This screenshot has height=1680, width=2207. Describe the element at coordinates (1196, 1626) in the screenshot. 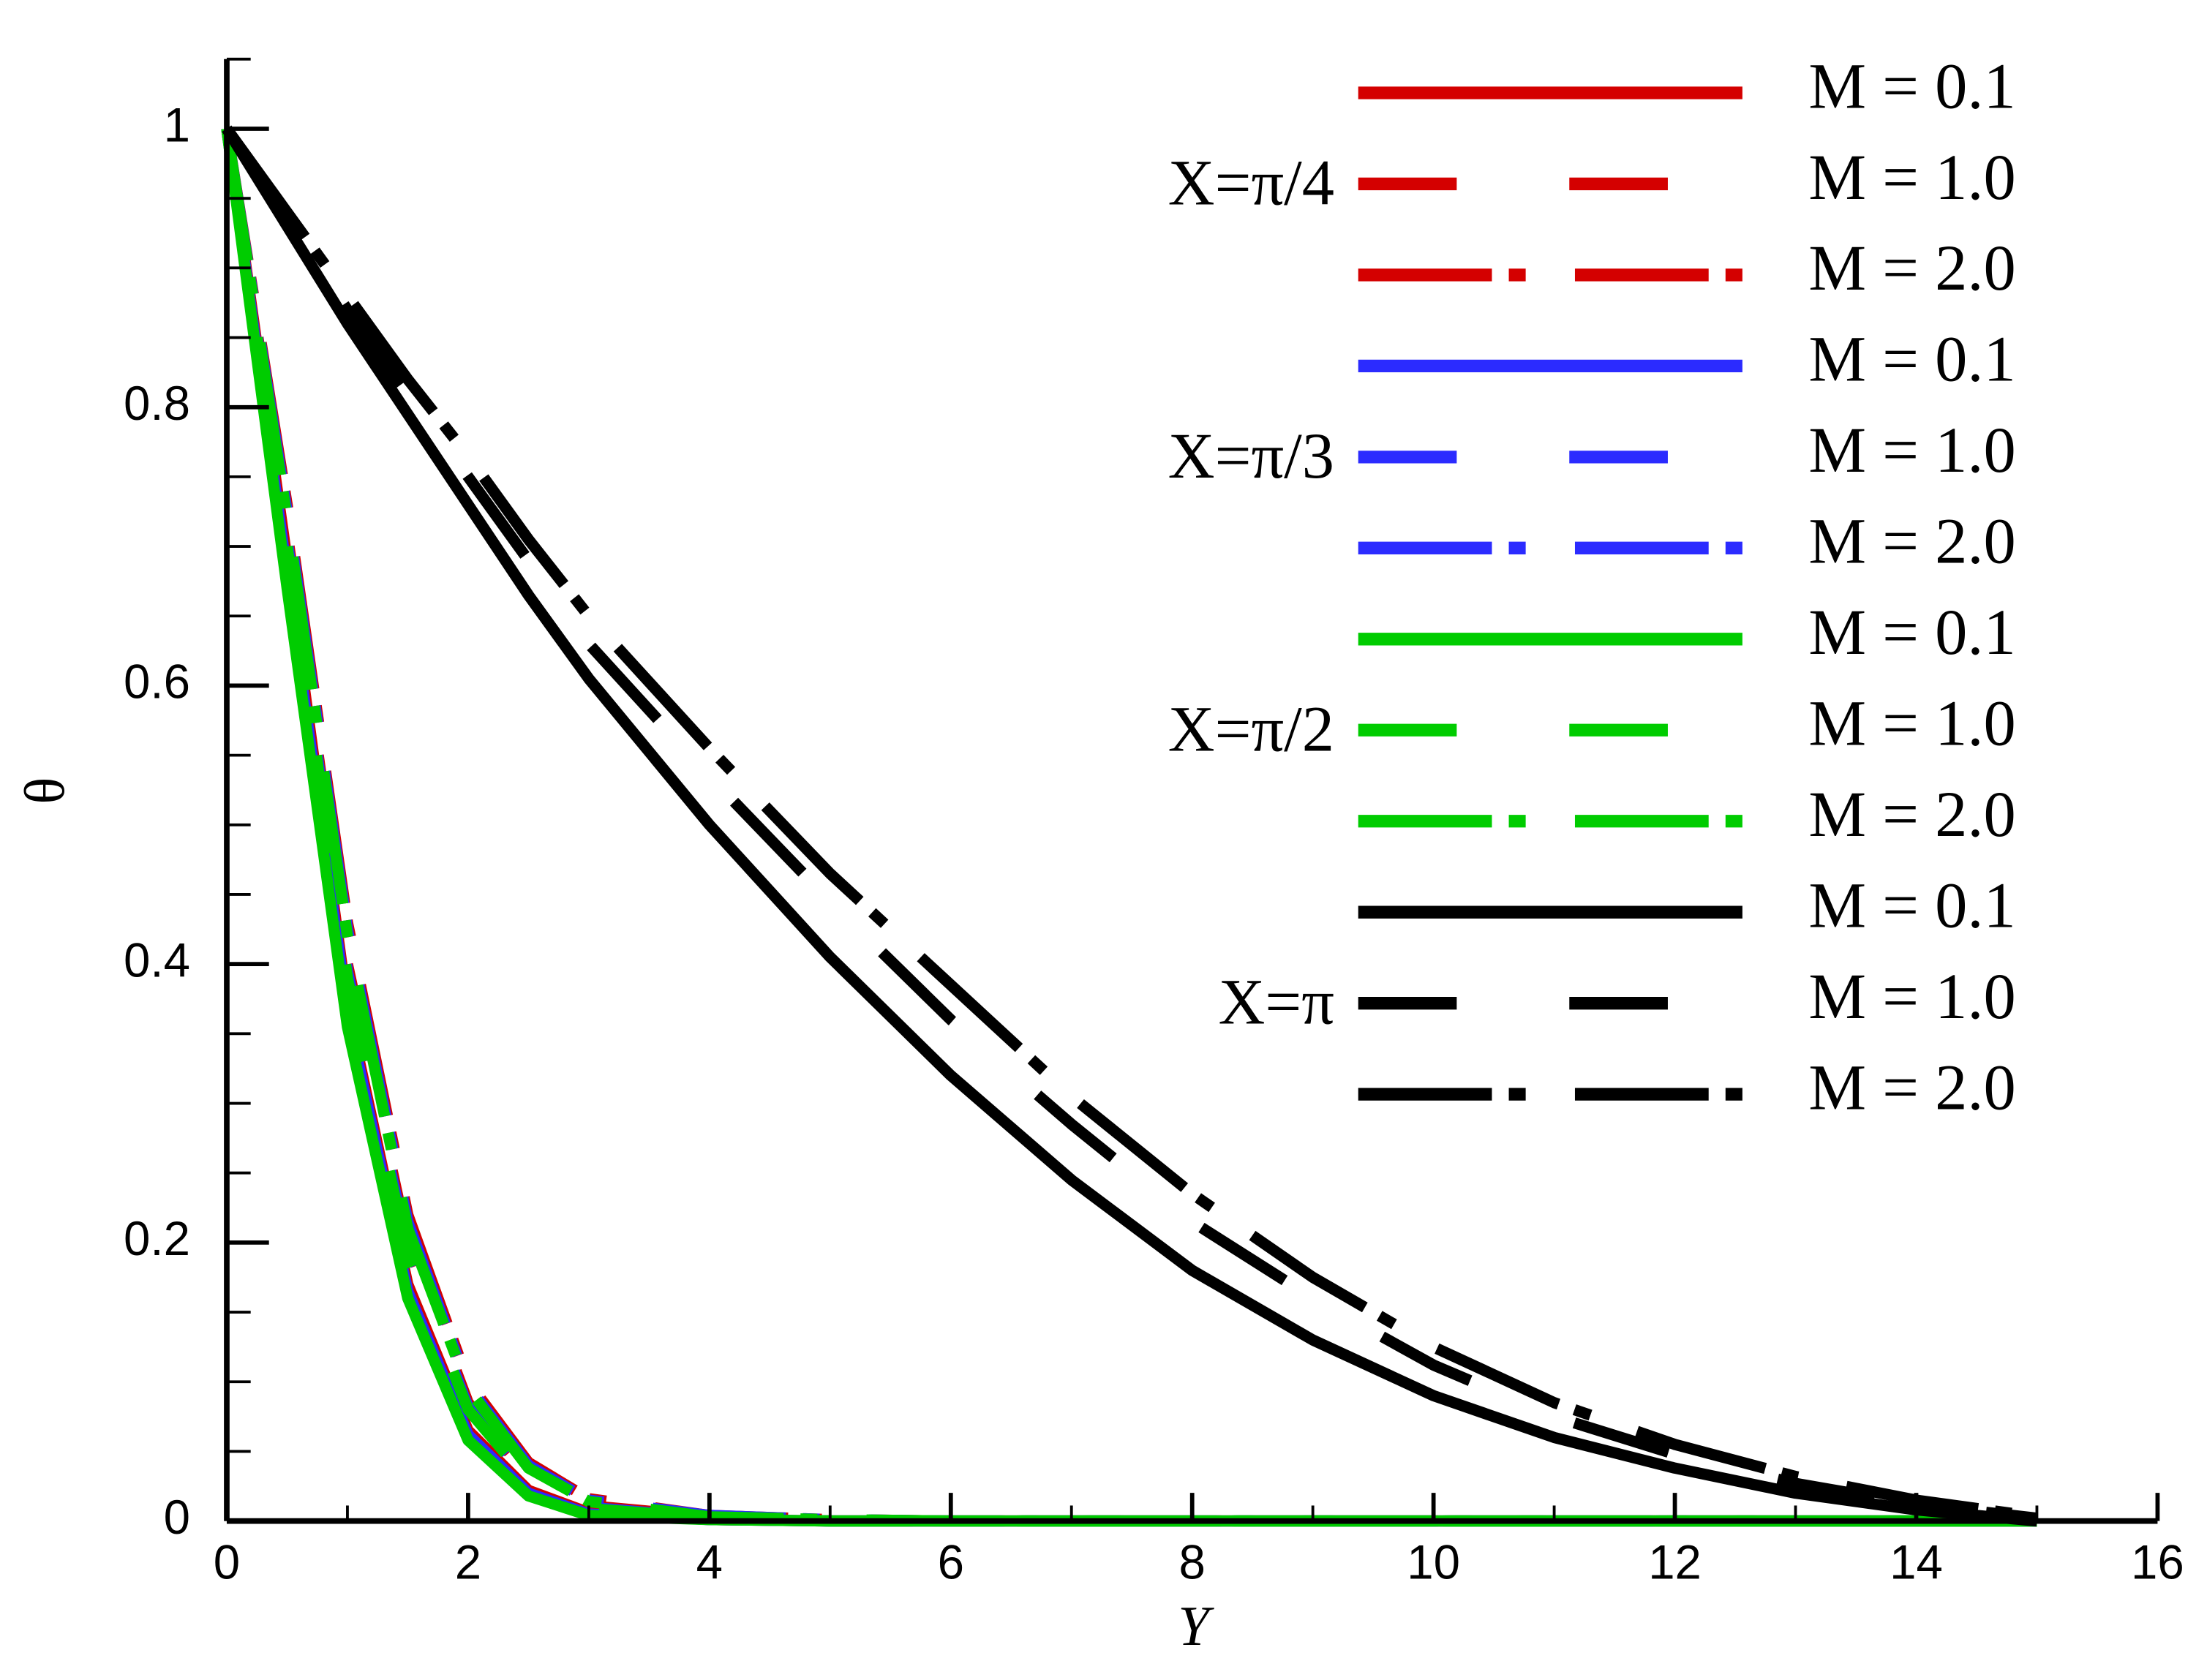

I see `x-axis-label: Y` at that location.